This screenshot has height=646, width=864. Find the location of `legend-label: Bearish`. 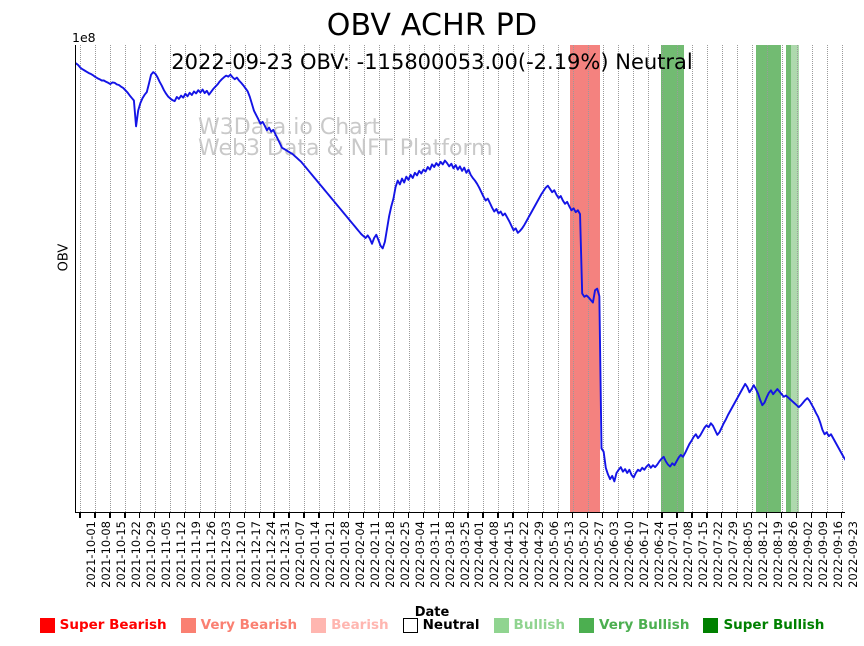

legend-label: Bearish is located at coordinates (360, 625).